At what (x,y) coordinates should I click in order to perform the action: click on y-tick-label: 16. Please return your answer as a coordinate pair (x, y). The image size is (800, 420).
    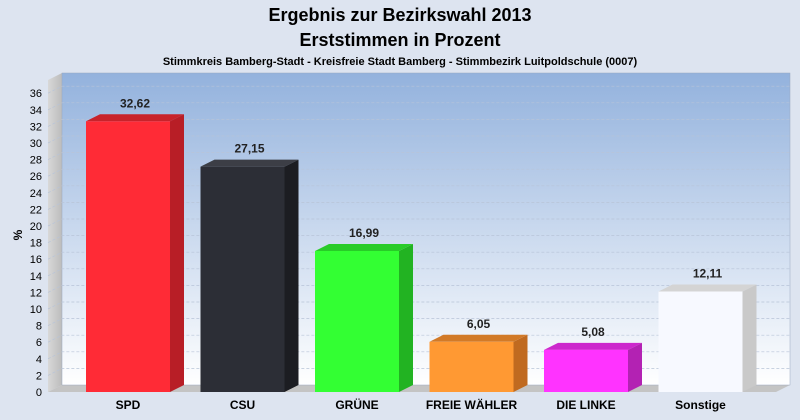
    Looking at the image, I should click on (36, 260).